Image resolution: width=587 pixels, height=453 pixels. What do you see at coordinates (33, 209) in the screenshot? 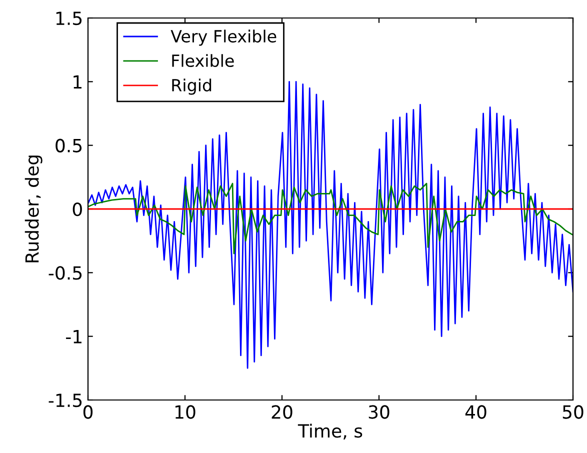
I see `y-axis-title: Rudder, deg` at bounding box center [33, 209].